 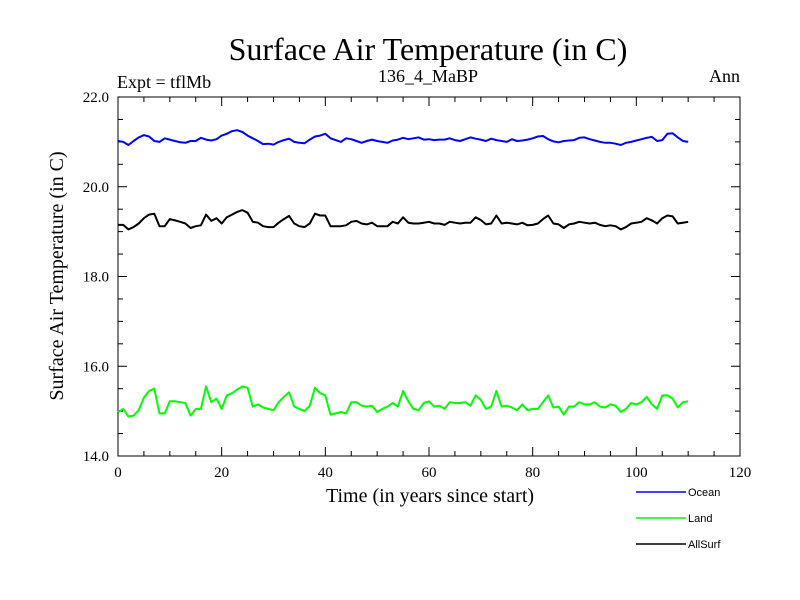 I want to click on x-tick-label: 80, so click(x=532, y=473).